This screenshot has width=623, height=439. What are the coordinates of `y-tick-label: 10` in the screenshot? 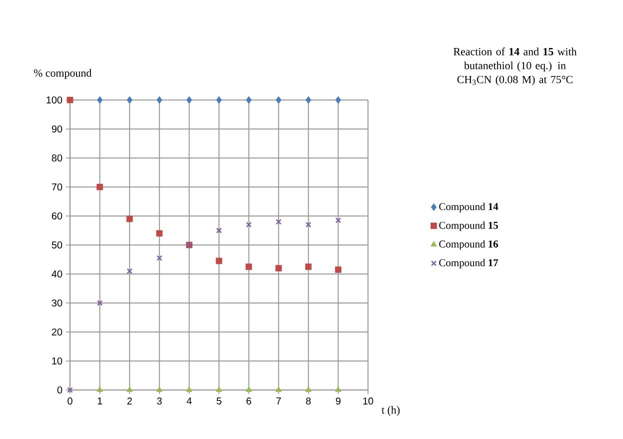 It's located at (57, 361).